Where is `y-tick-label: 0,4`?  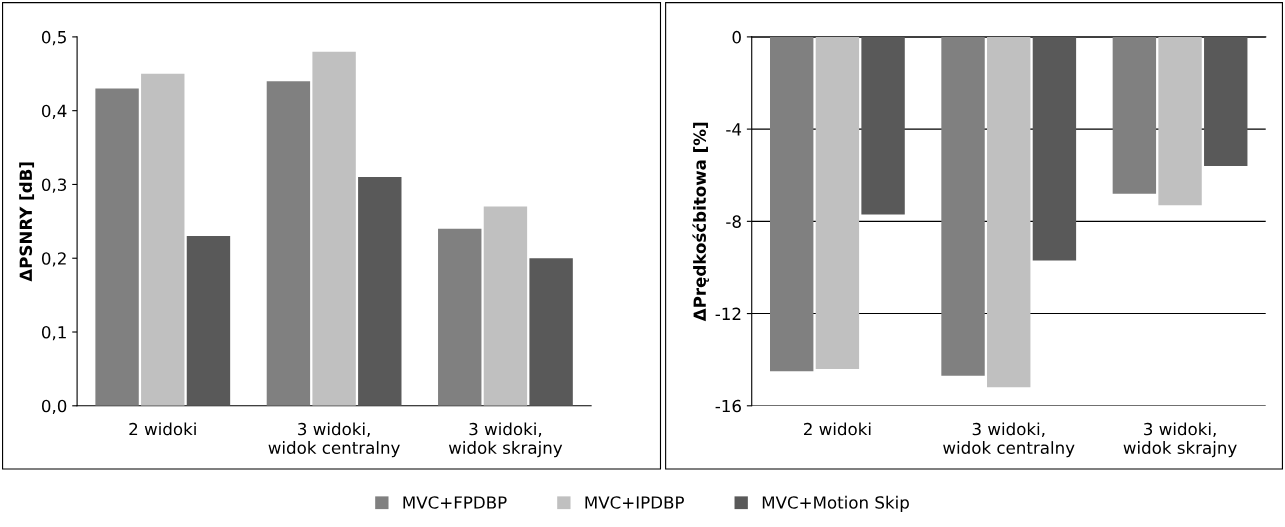 y-tick-label: 0,4 is located at coordinates (54, 111).